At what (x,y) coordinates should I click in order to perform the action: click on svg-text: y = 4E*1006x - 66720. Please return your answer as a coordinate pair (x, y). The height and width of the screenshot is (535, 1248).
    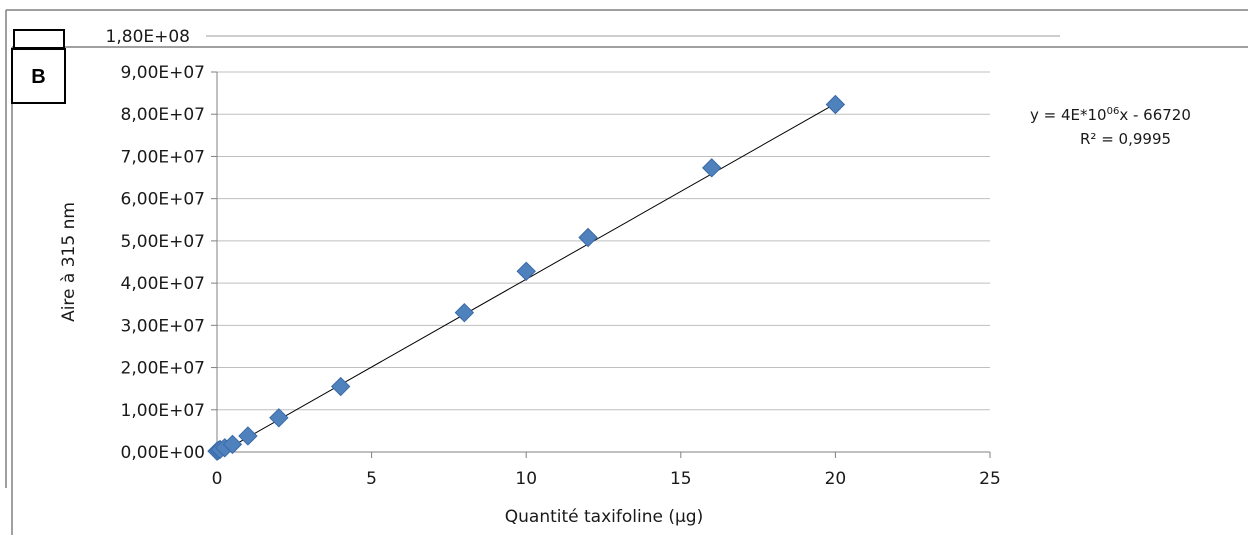
    Looking at the image, I should click on (1110, 115).